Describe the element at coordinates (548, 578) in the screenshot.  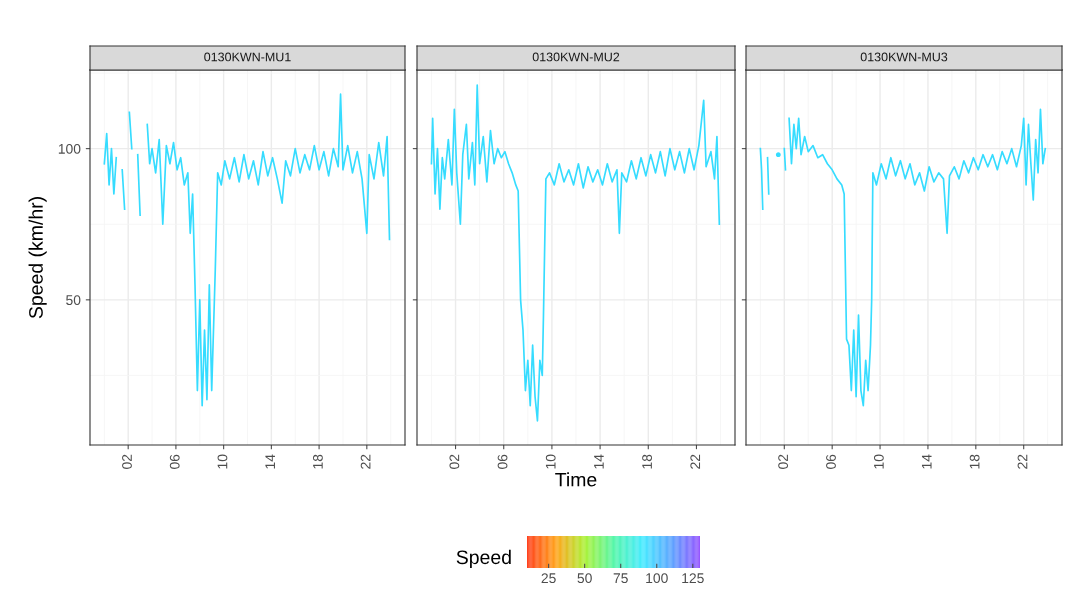
I see `color-bar-label: 25` at that location.